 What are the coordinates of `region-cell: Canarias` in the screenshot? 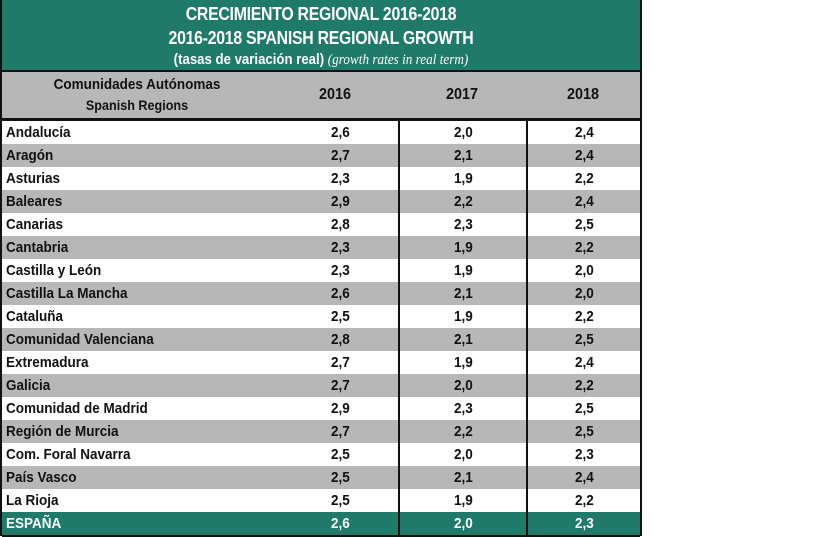 It's located at (137, 224).